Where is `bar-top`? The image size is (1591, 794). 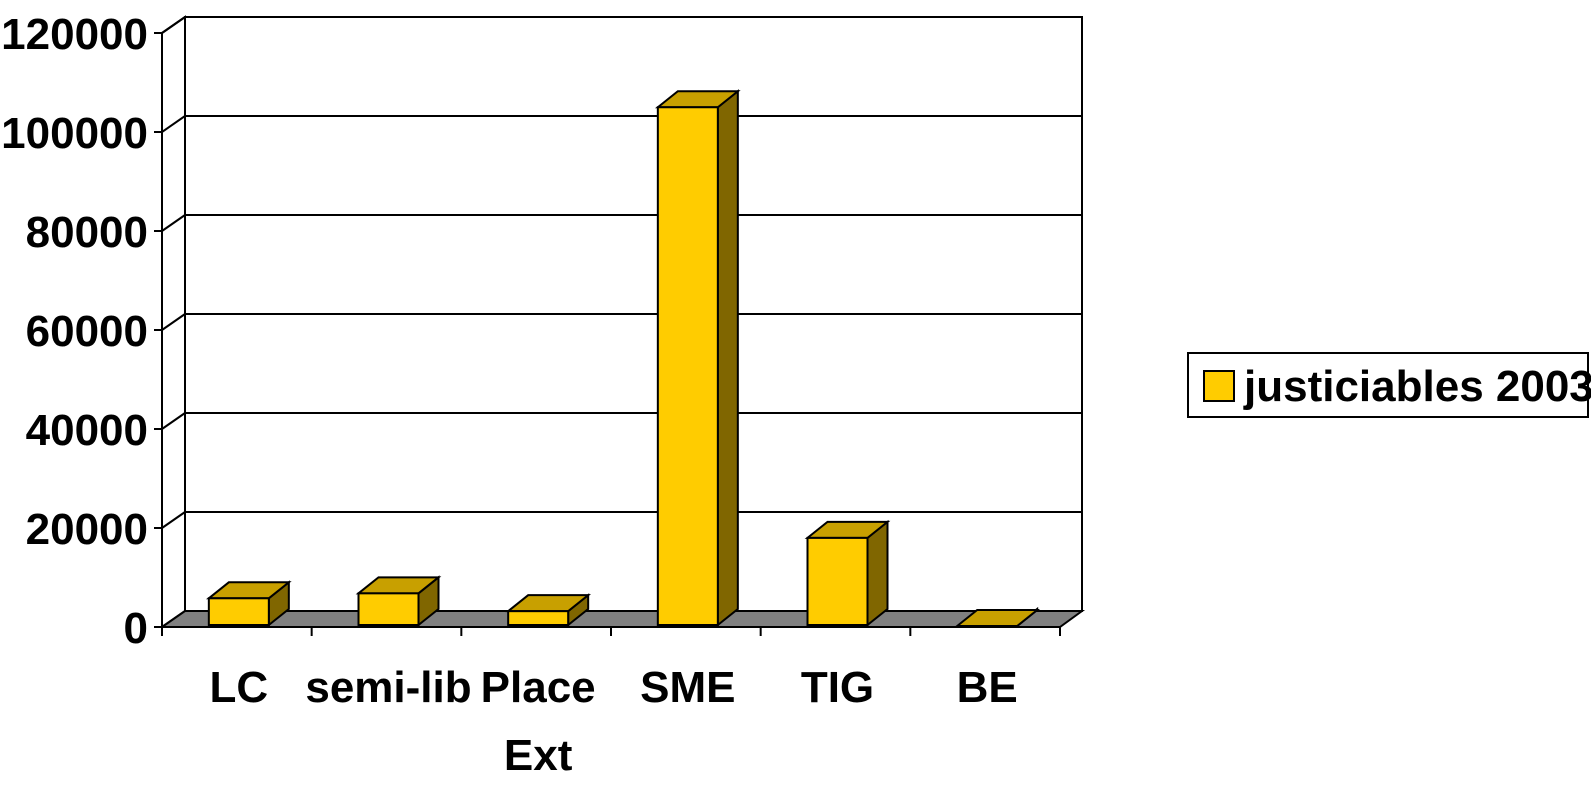
bar-top is located at coordinates (997, 618).